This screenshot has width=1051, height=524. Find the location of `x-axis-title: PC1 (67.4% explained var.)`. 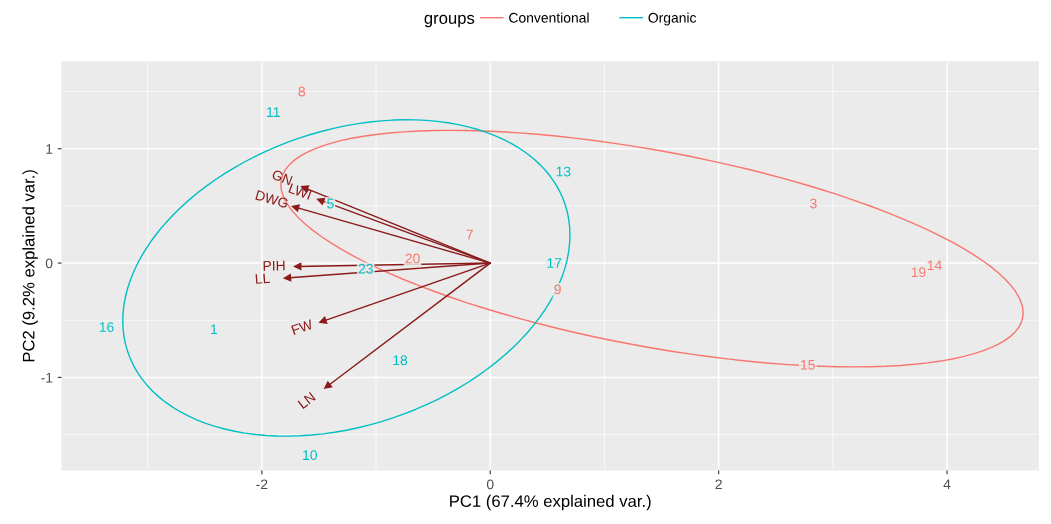

x-axis-title: PC1 (67.4% explained var.) is located at coordinates (550, 502).